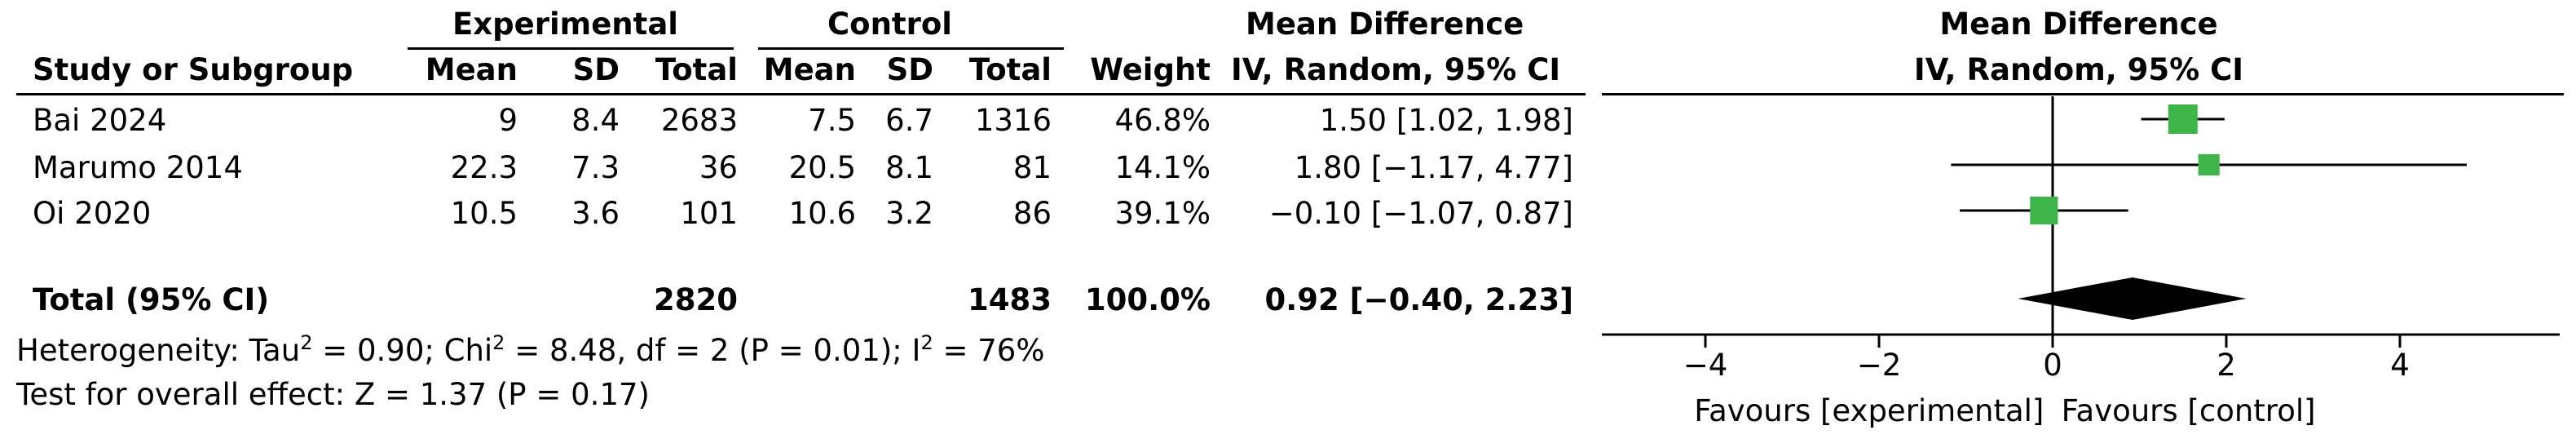 This screenshot has height=439, width=2576. Describe the element at coordinates (801, 94) in the screenshot. I see `header-rule` at that location.